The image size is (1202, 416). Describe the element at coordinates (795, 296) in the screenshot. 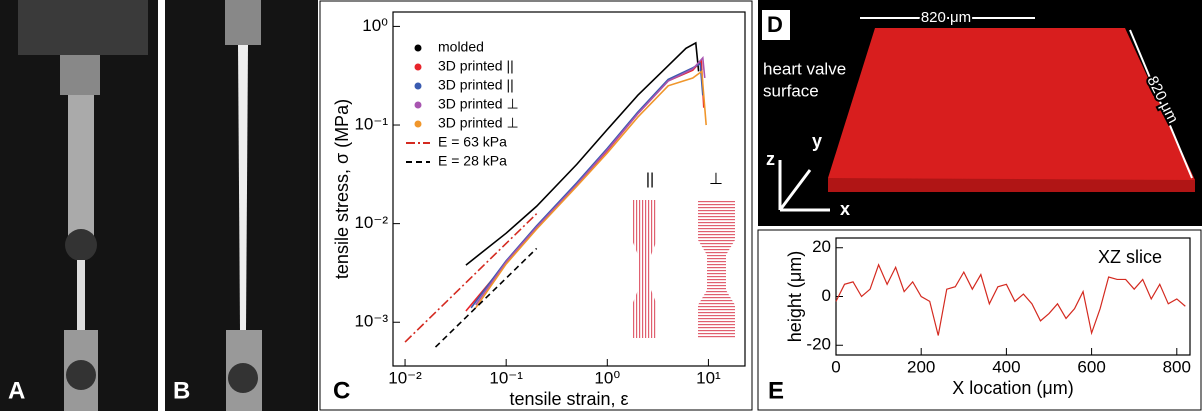

I see `y-axis-label: height (μm)` at that location.